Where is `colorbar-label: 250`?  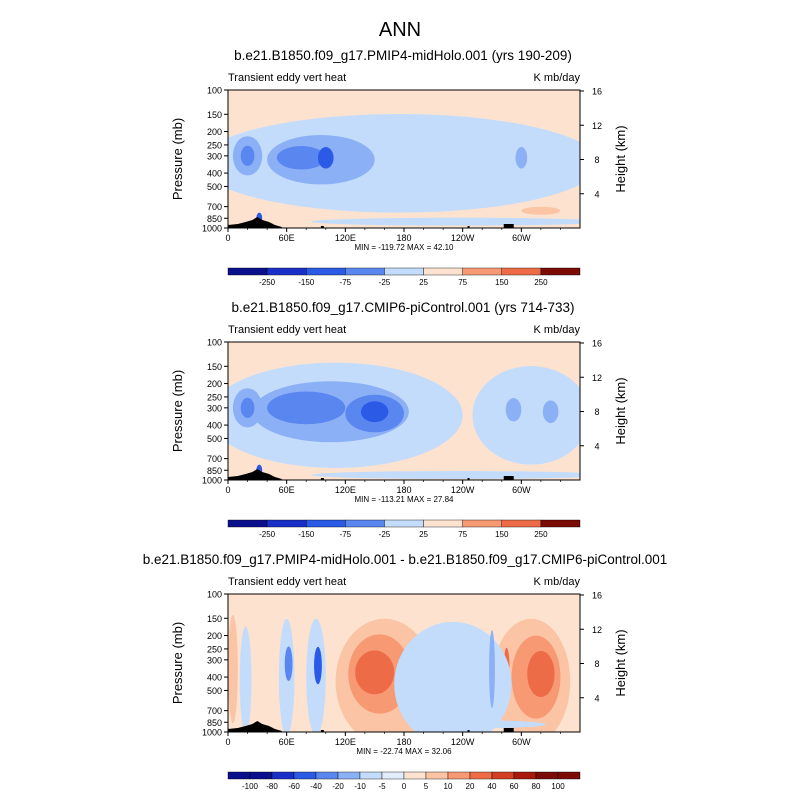 colorbar-label: 250 is located at coordinates (541, 282).